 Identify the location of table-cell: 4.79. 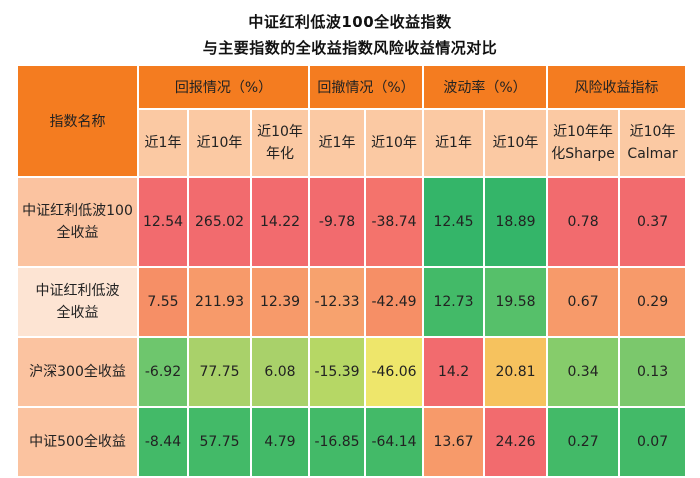
(280, 442).